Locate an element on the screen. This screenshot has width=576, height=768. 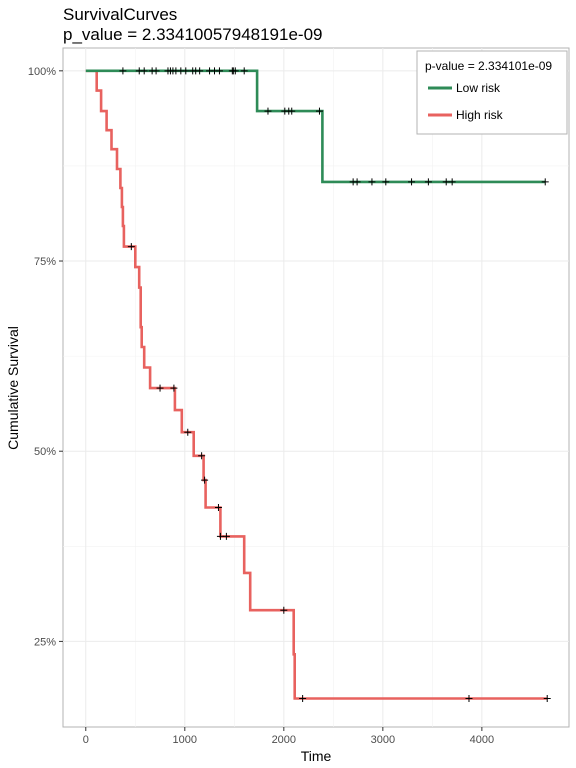
x-tick-label: 1000 is located at coordinates (185, 740).